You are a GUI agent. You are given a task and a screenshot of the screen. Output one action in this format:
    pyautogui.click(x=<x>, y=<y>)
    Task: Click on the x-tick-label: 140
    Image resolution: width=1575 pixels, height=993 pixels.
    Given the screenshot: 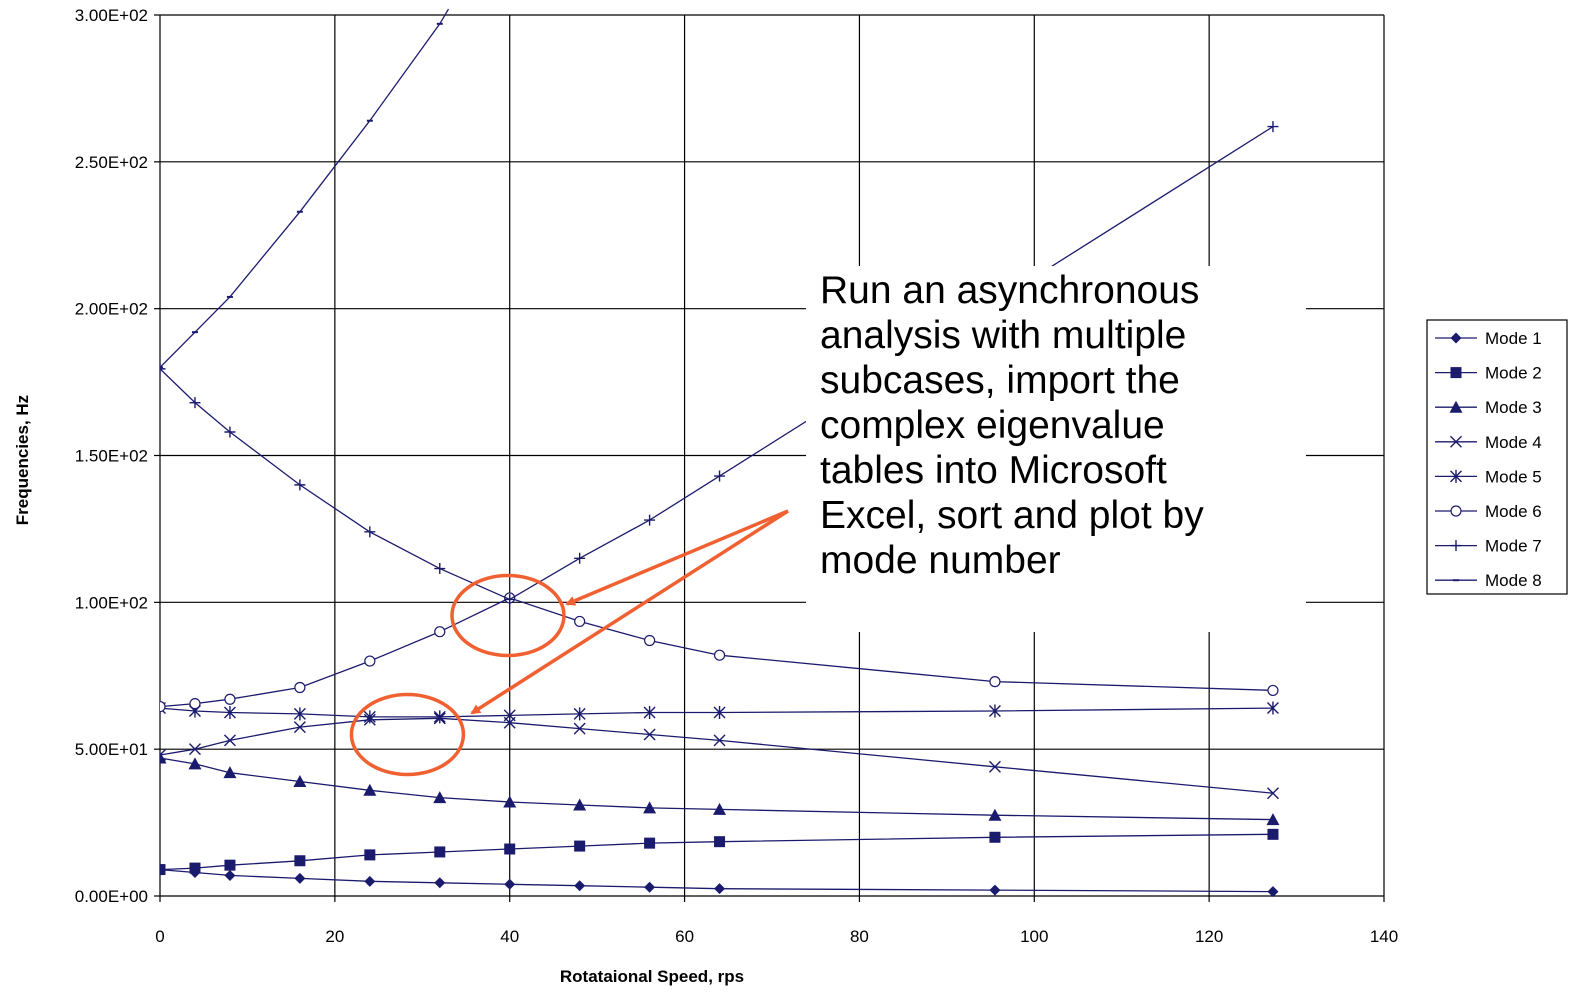 What is the action you would take?
    pyautogui.click(x=1384, y=936)
    